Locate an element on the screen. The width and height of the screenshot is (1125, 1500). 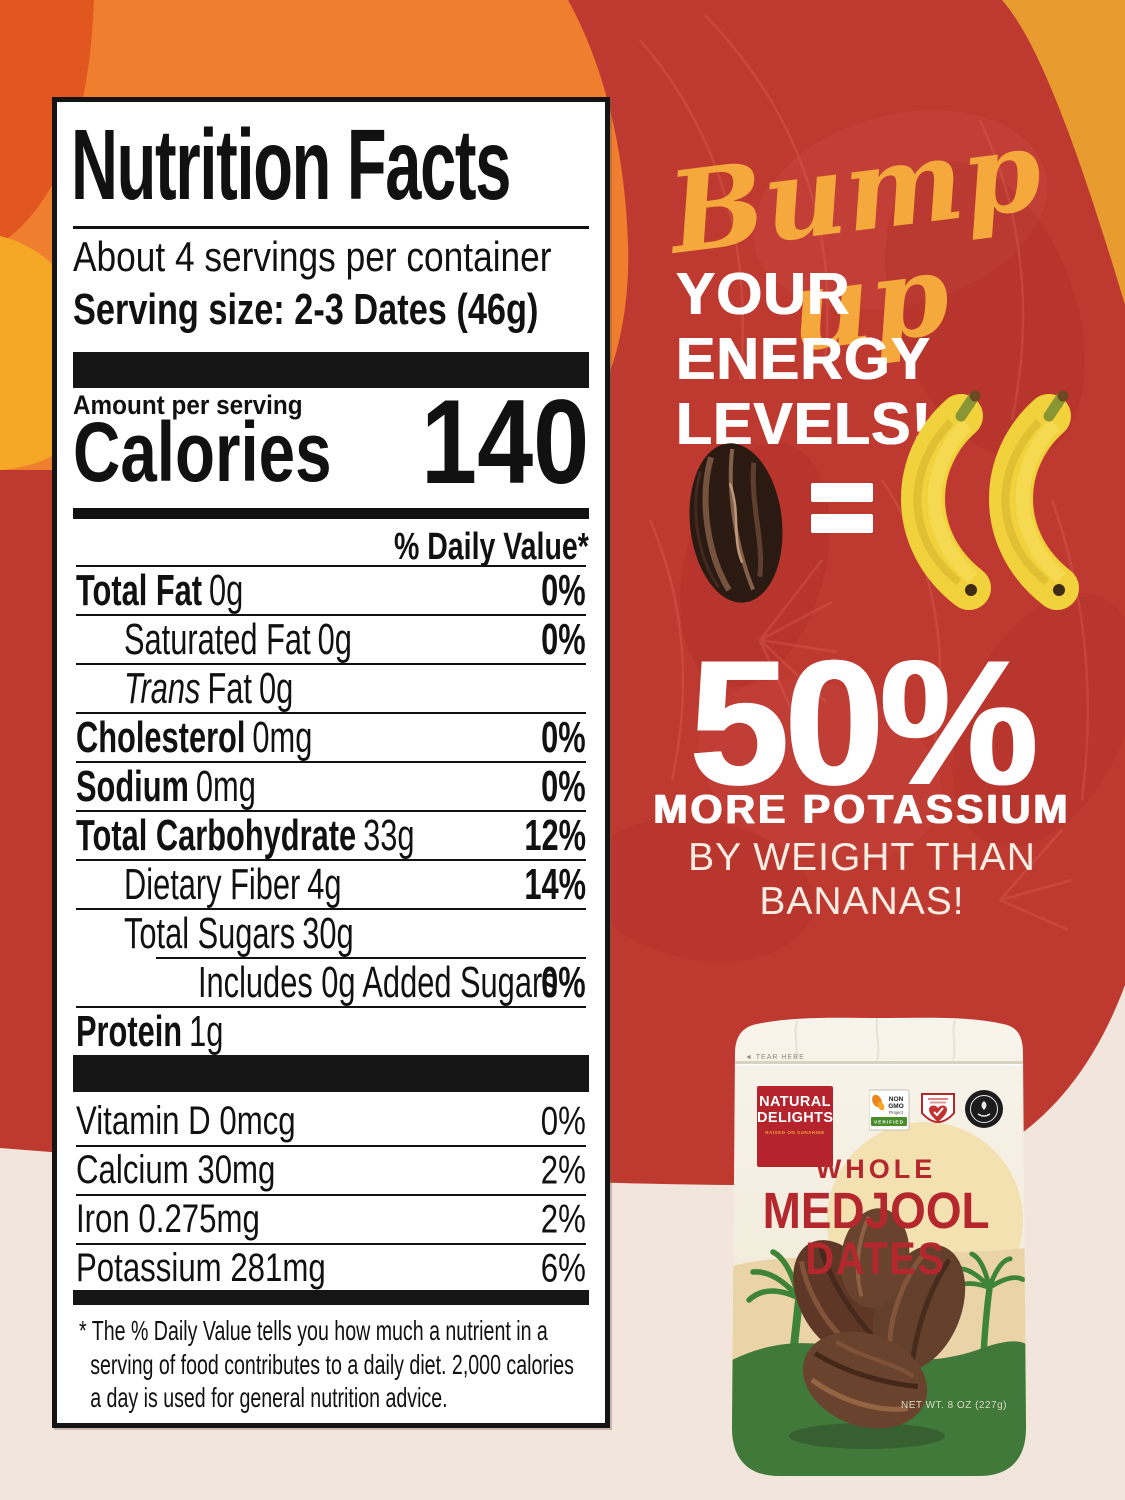
calories-value: 140 is located at coordinates (504, 442).